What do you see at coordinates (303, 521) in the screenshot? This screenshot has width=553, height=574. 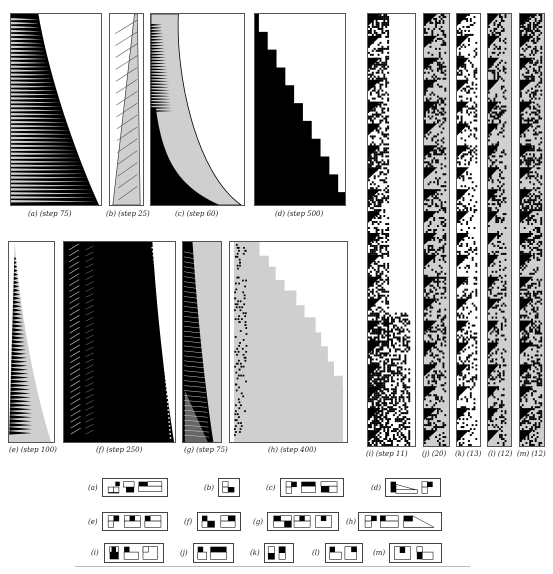 I see `rule-box-g` at bounding box center [303, 521].